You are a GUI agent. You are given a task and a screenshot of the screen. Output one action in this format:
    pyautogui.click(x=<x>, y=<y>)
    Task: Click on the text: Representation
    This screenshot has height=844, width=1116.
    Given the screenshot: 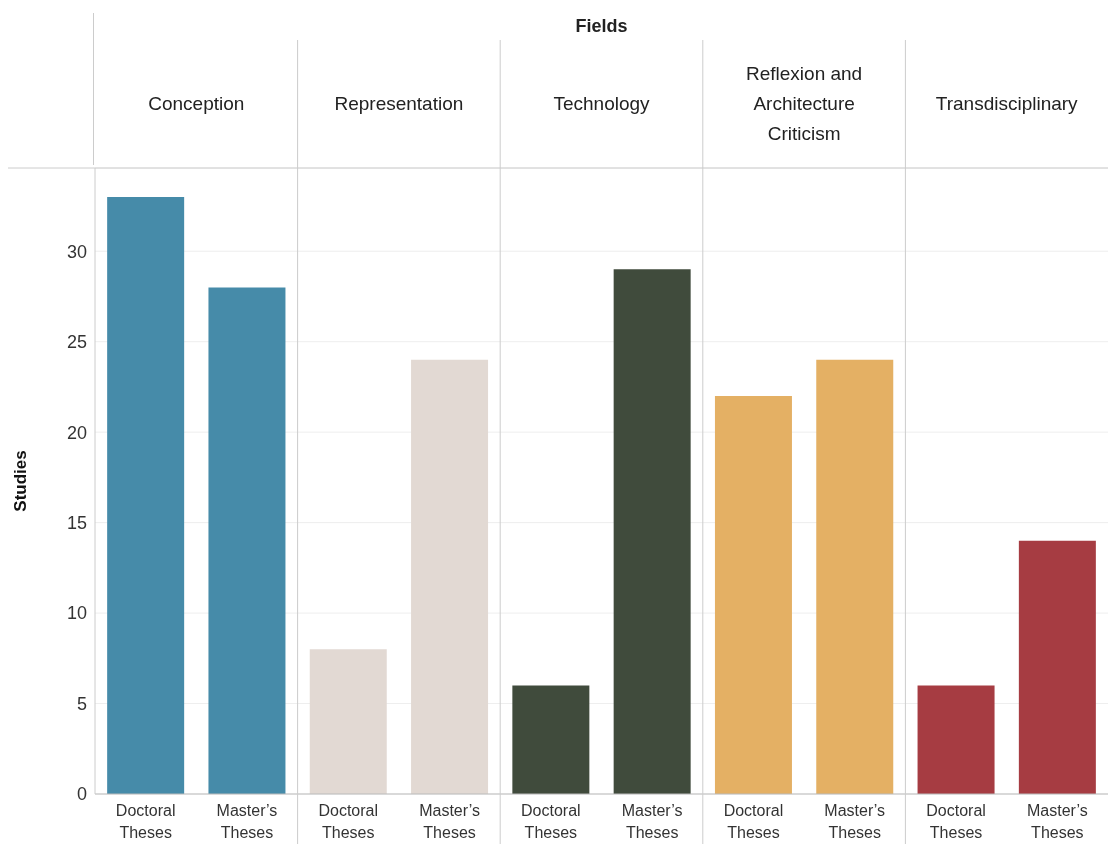 What is the action you would take?
    pyautogui.click(x=399, y=104)
    